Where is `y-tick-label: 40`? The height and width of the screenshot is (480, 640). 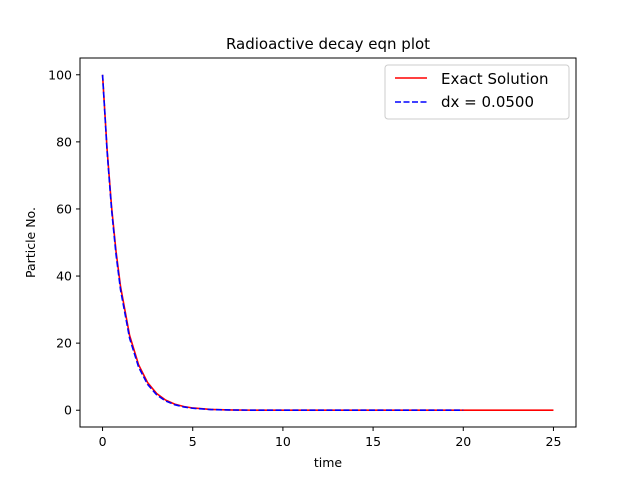
y-tick-label: 40 is located at coordinates (64, 276).